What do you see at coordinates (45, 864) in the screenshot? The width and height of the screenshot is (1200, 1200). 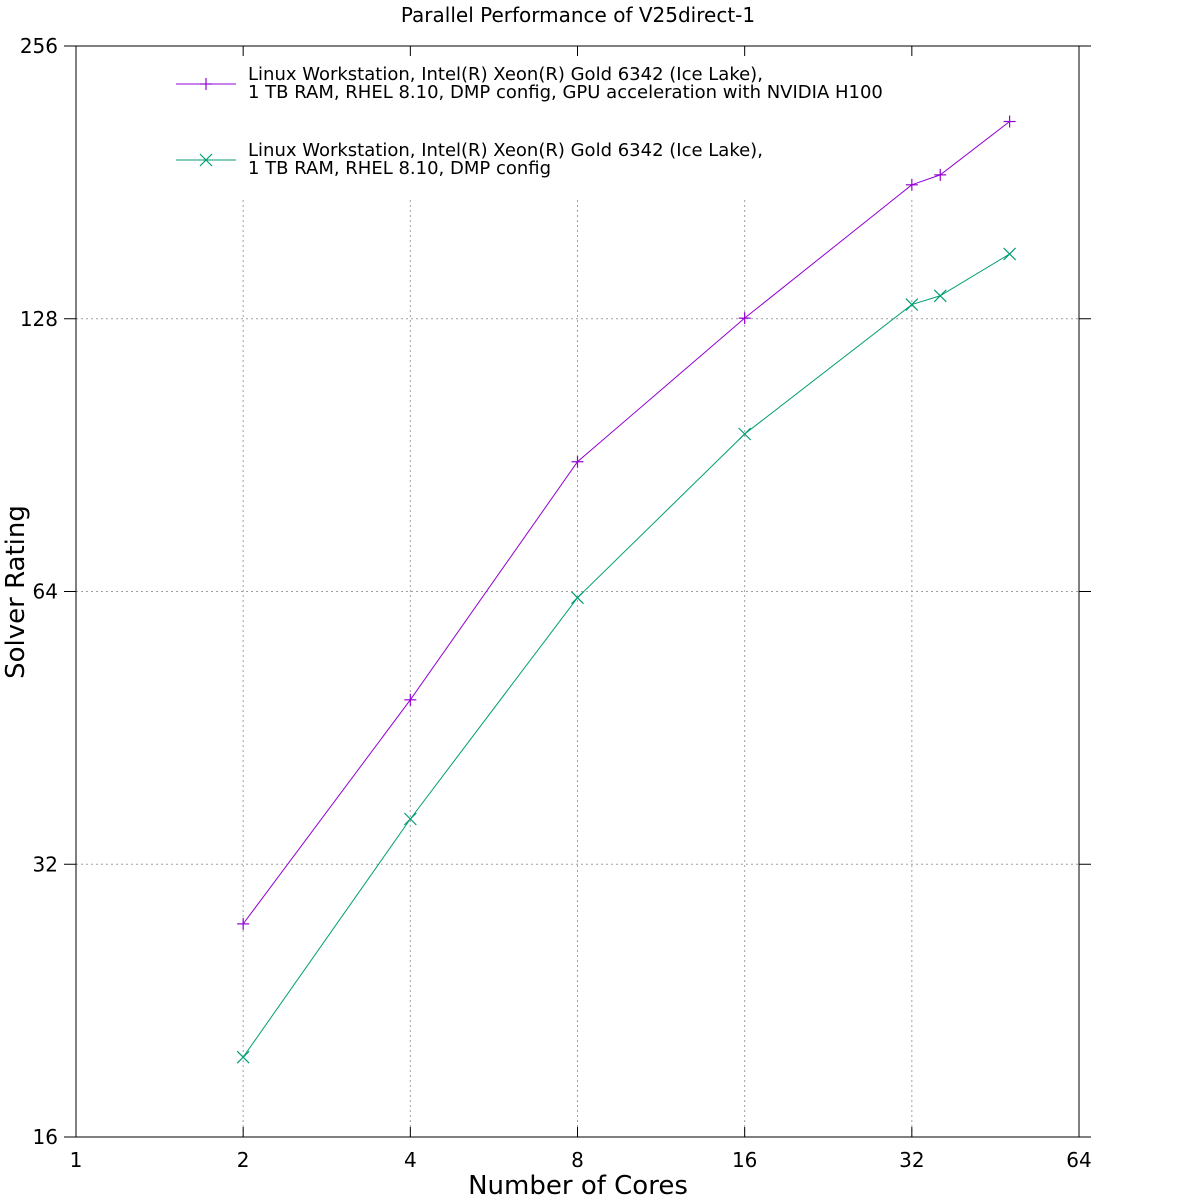 I see `y-tick-label: 32` at bounding box center [45, 864].